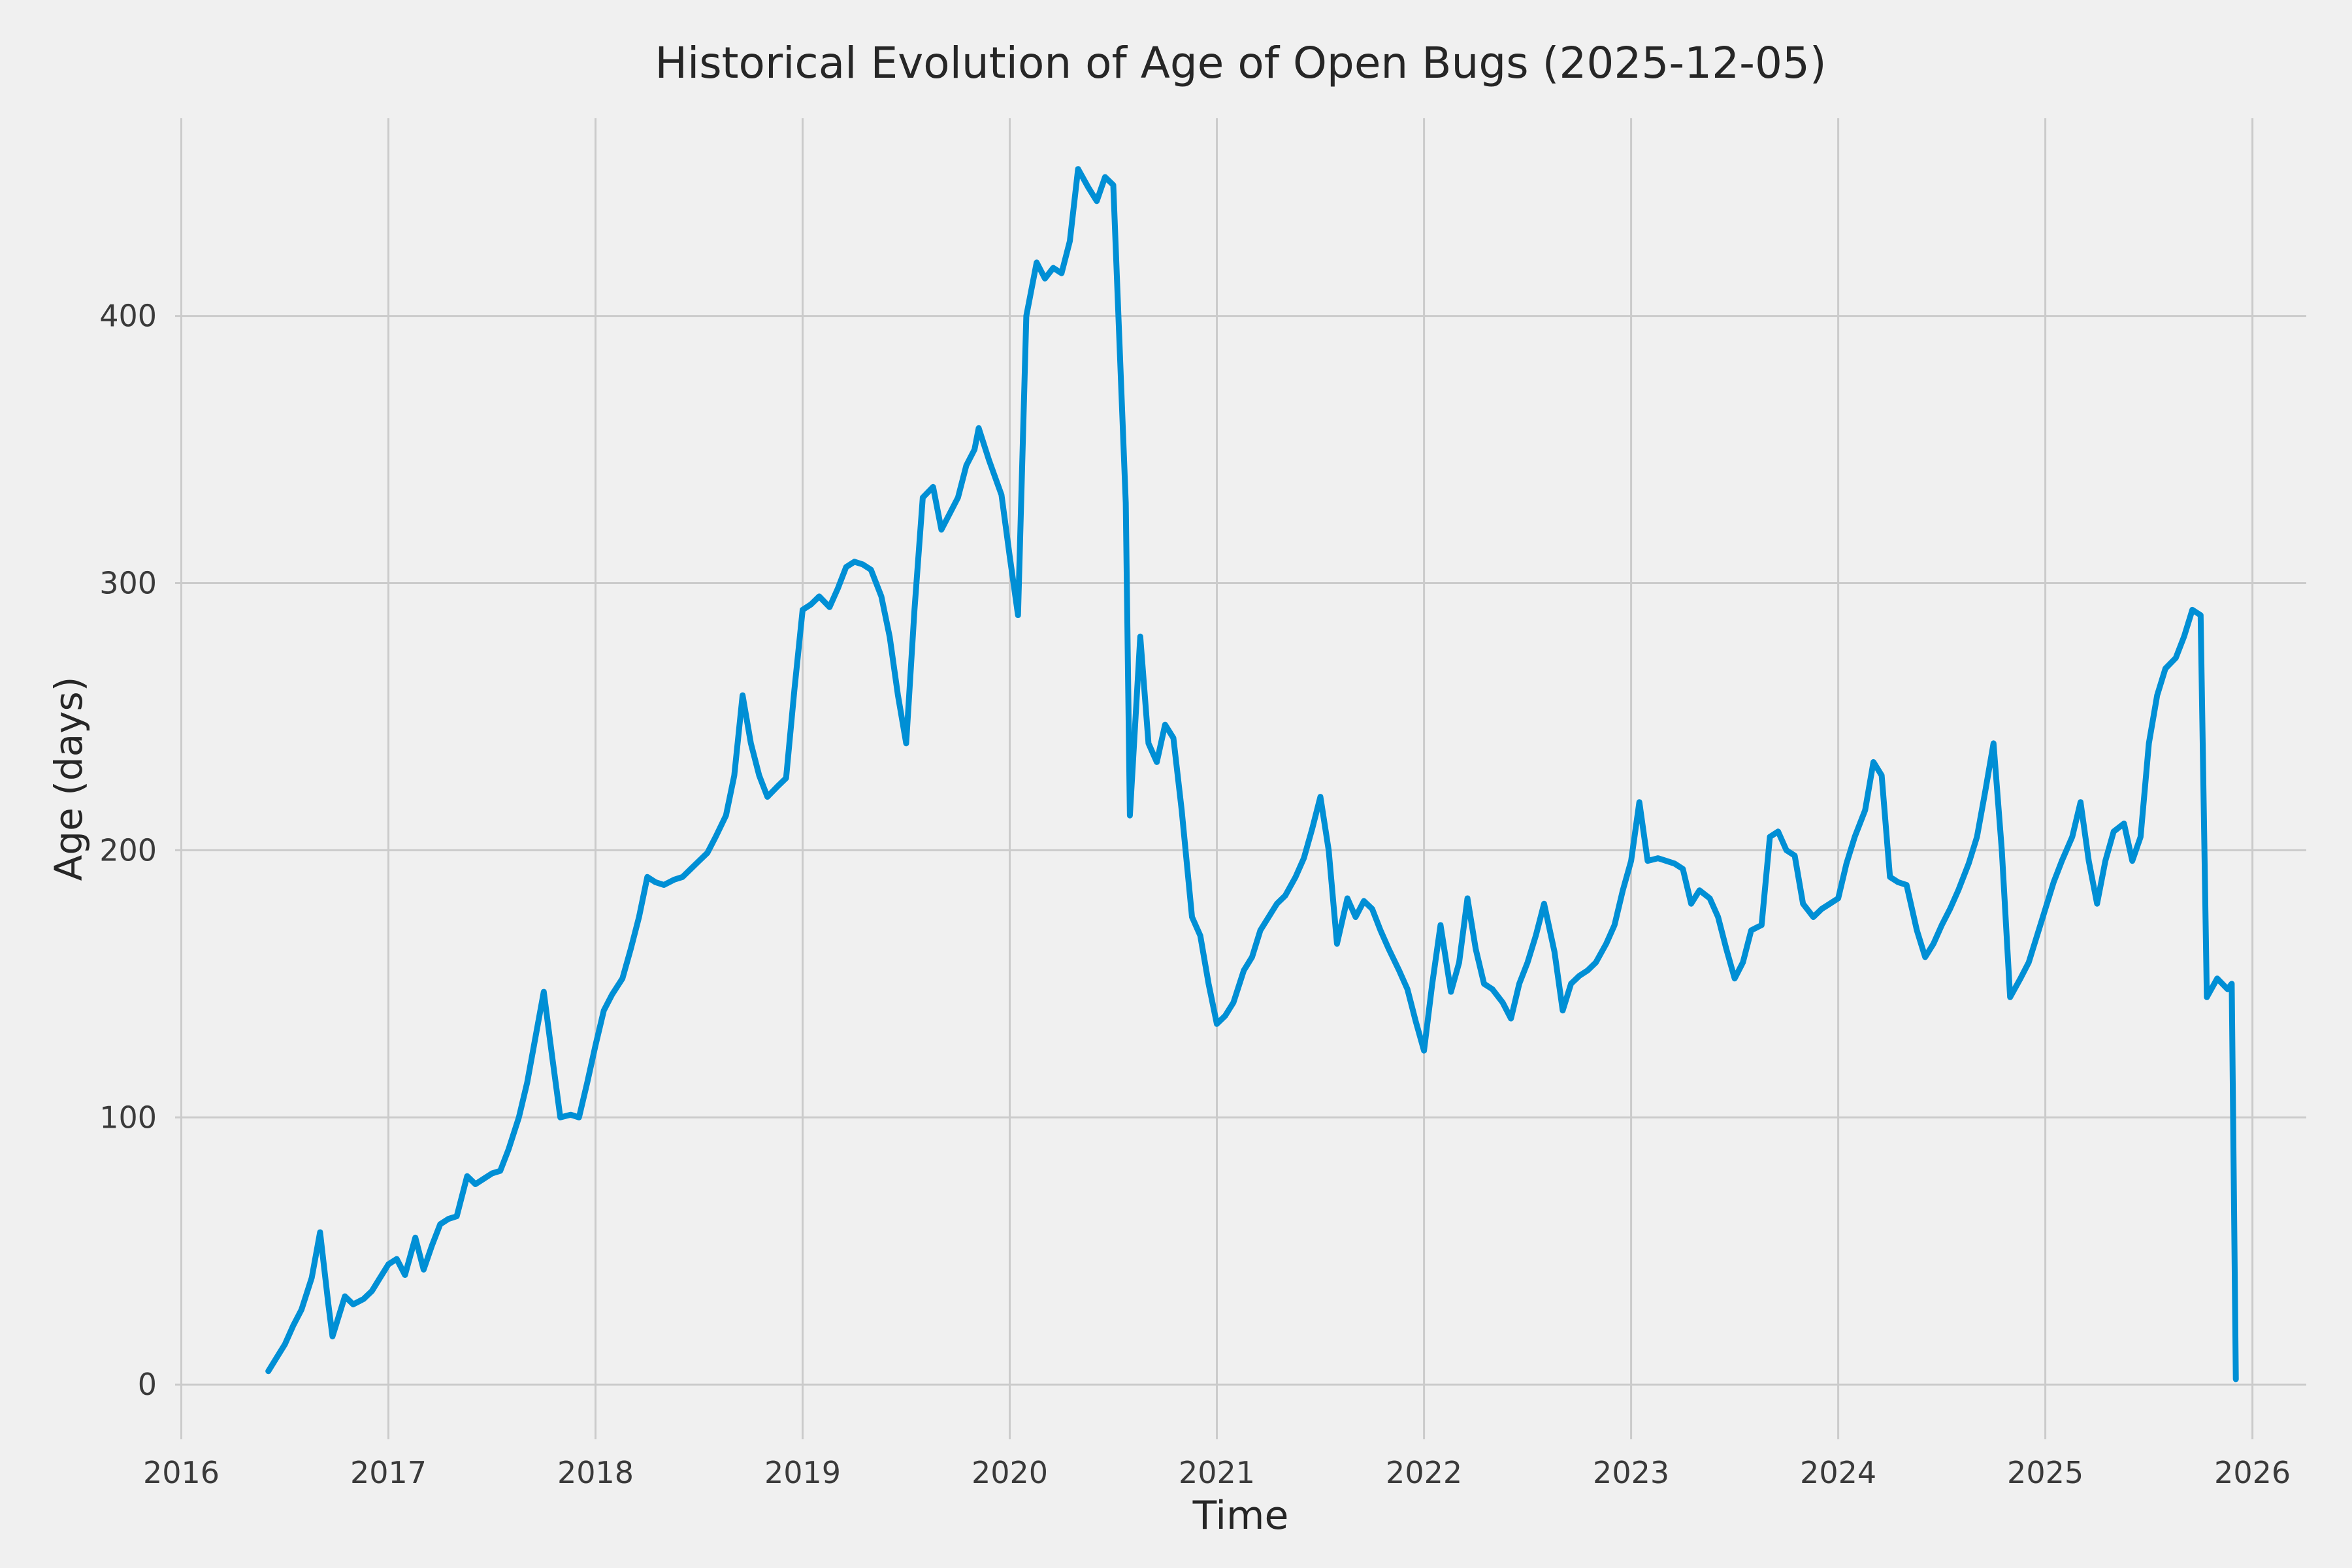  Describe the element at coordinates (2045, 1472) in the screenshot. I see `x-tick-label: 2025` at that location.